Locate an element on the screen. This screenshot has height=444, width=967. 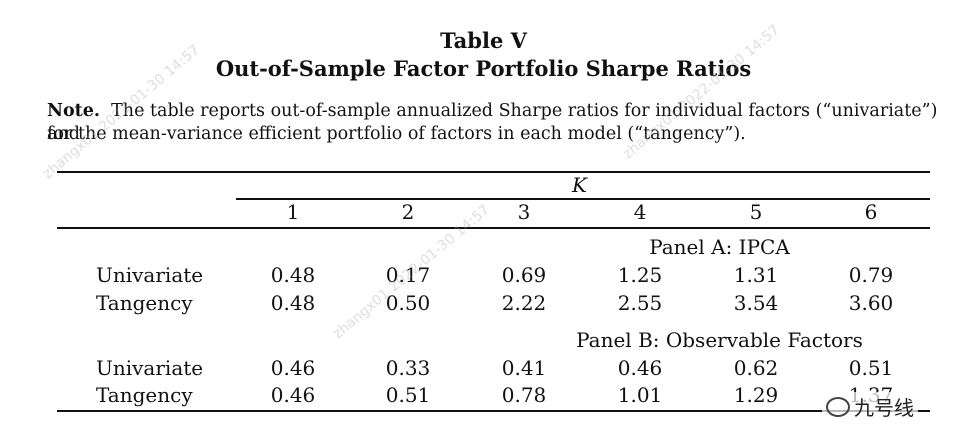
panel-b-title: Panel B: Observable Factors is located at coordinates (719, 340).